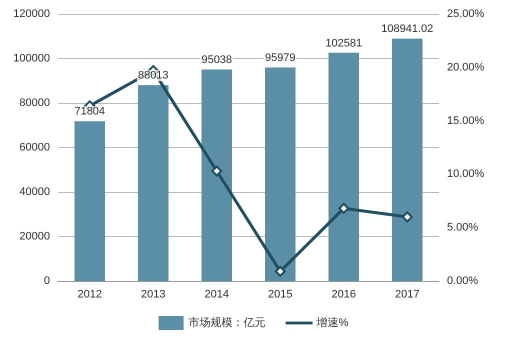  Describe the element at coordinates (90, 112) in the screenshot. I see `data-label: 71804` at that location.